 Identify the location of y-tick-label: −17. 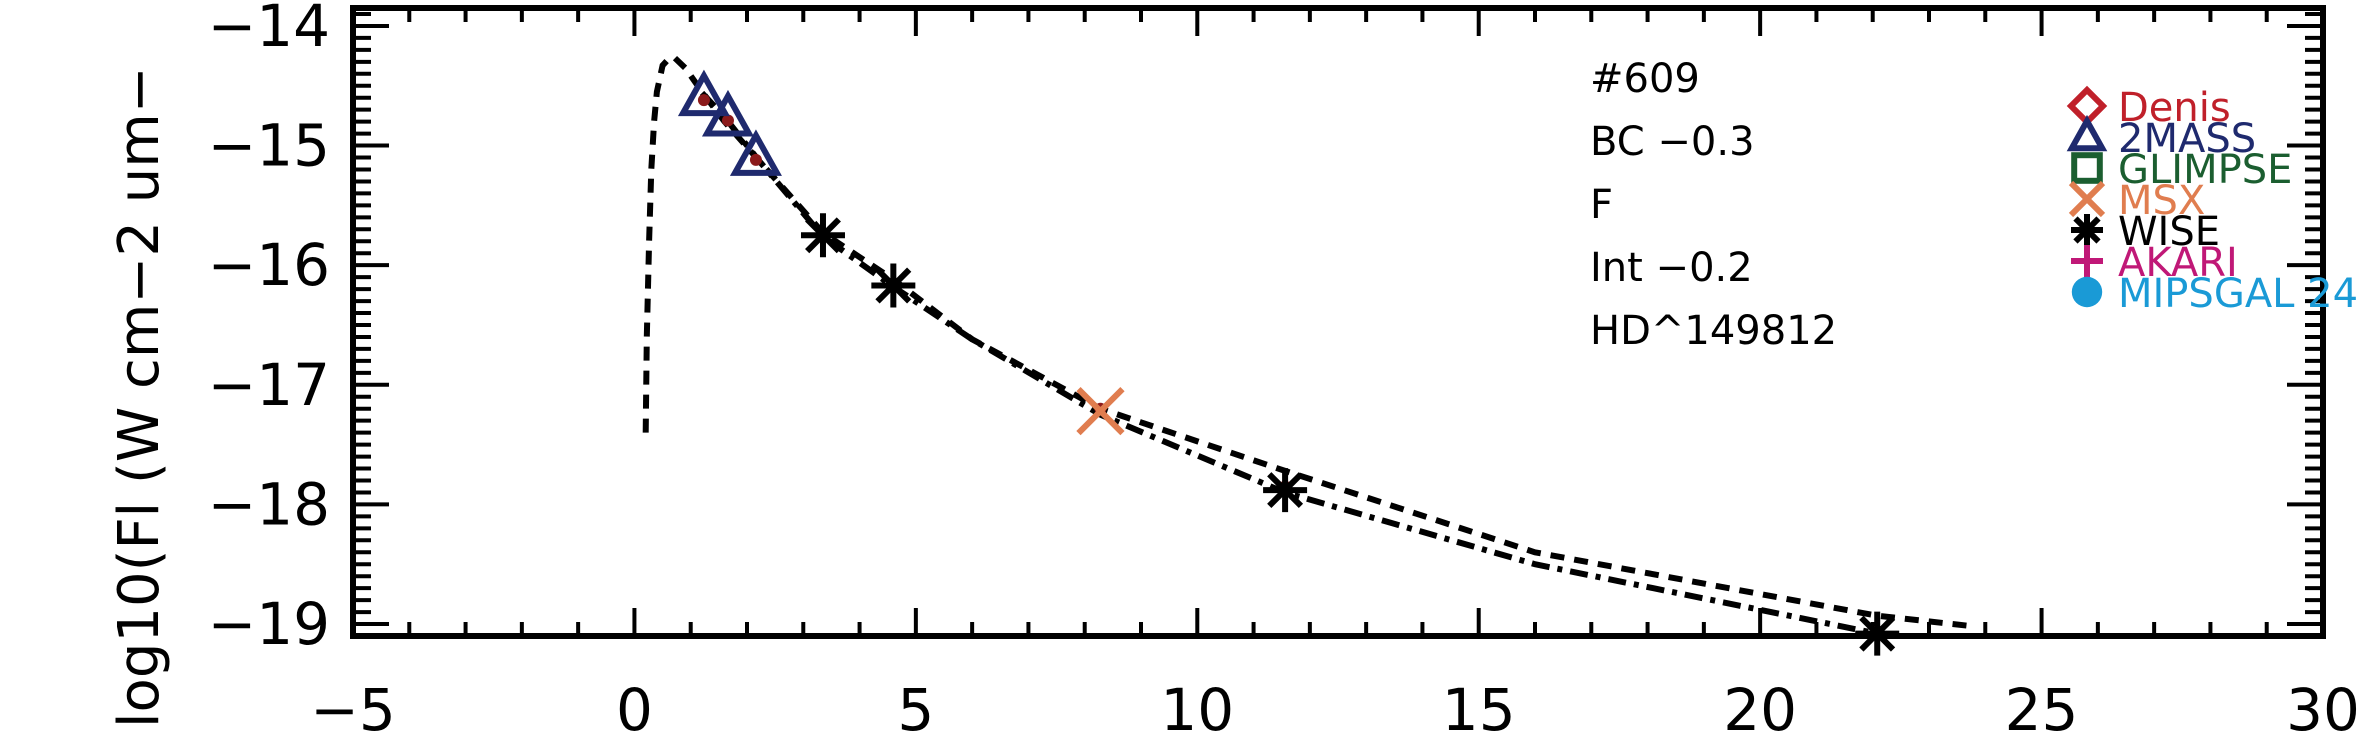
(269, 385).